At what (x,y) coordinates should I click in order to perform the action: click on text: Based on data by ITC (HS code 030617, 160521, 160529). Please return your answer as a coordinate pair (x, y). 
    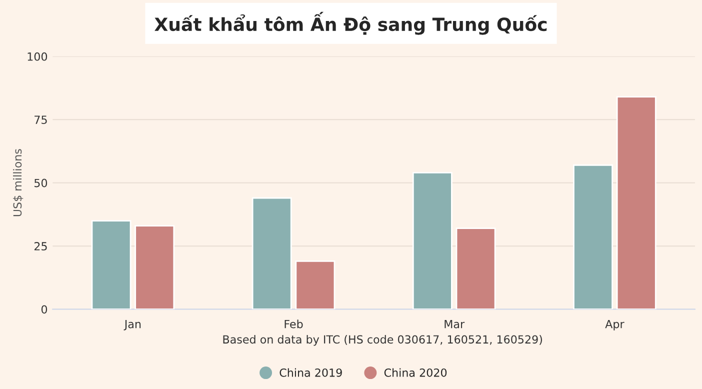
    Looking at the image, I should click on (382, 340).